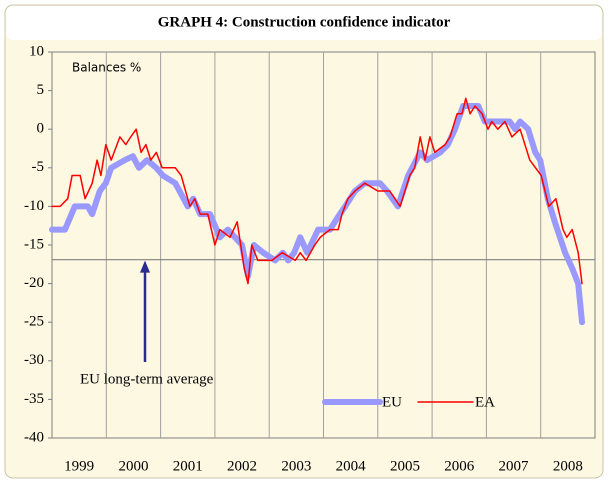 The image size is (608, 489). What do you see at coordinates (34, 244) in the screenshot?
I see `y-tick-label: -15` at bounding box center [34, 244].